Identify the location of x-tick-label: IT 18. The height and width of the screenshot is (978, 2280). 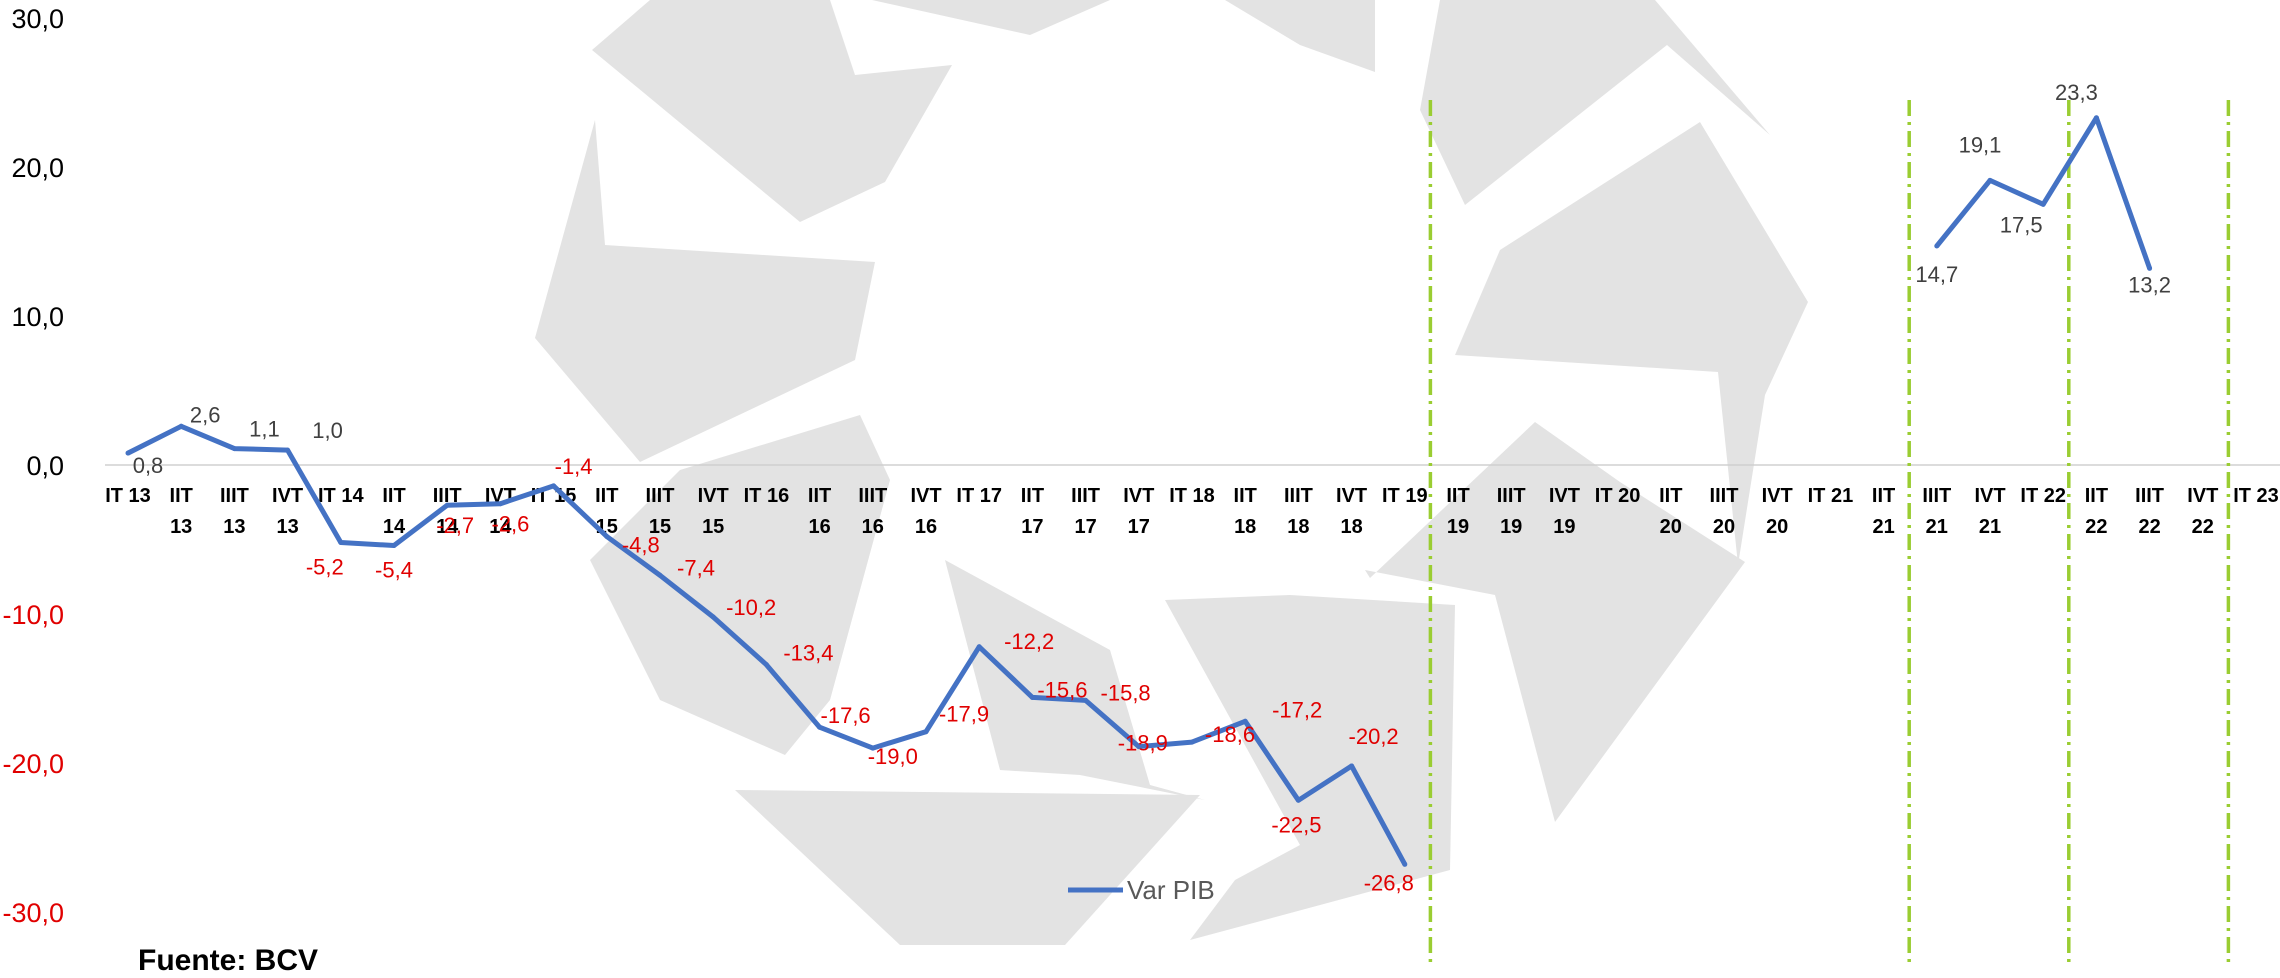
(1192, 496).